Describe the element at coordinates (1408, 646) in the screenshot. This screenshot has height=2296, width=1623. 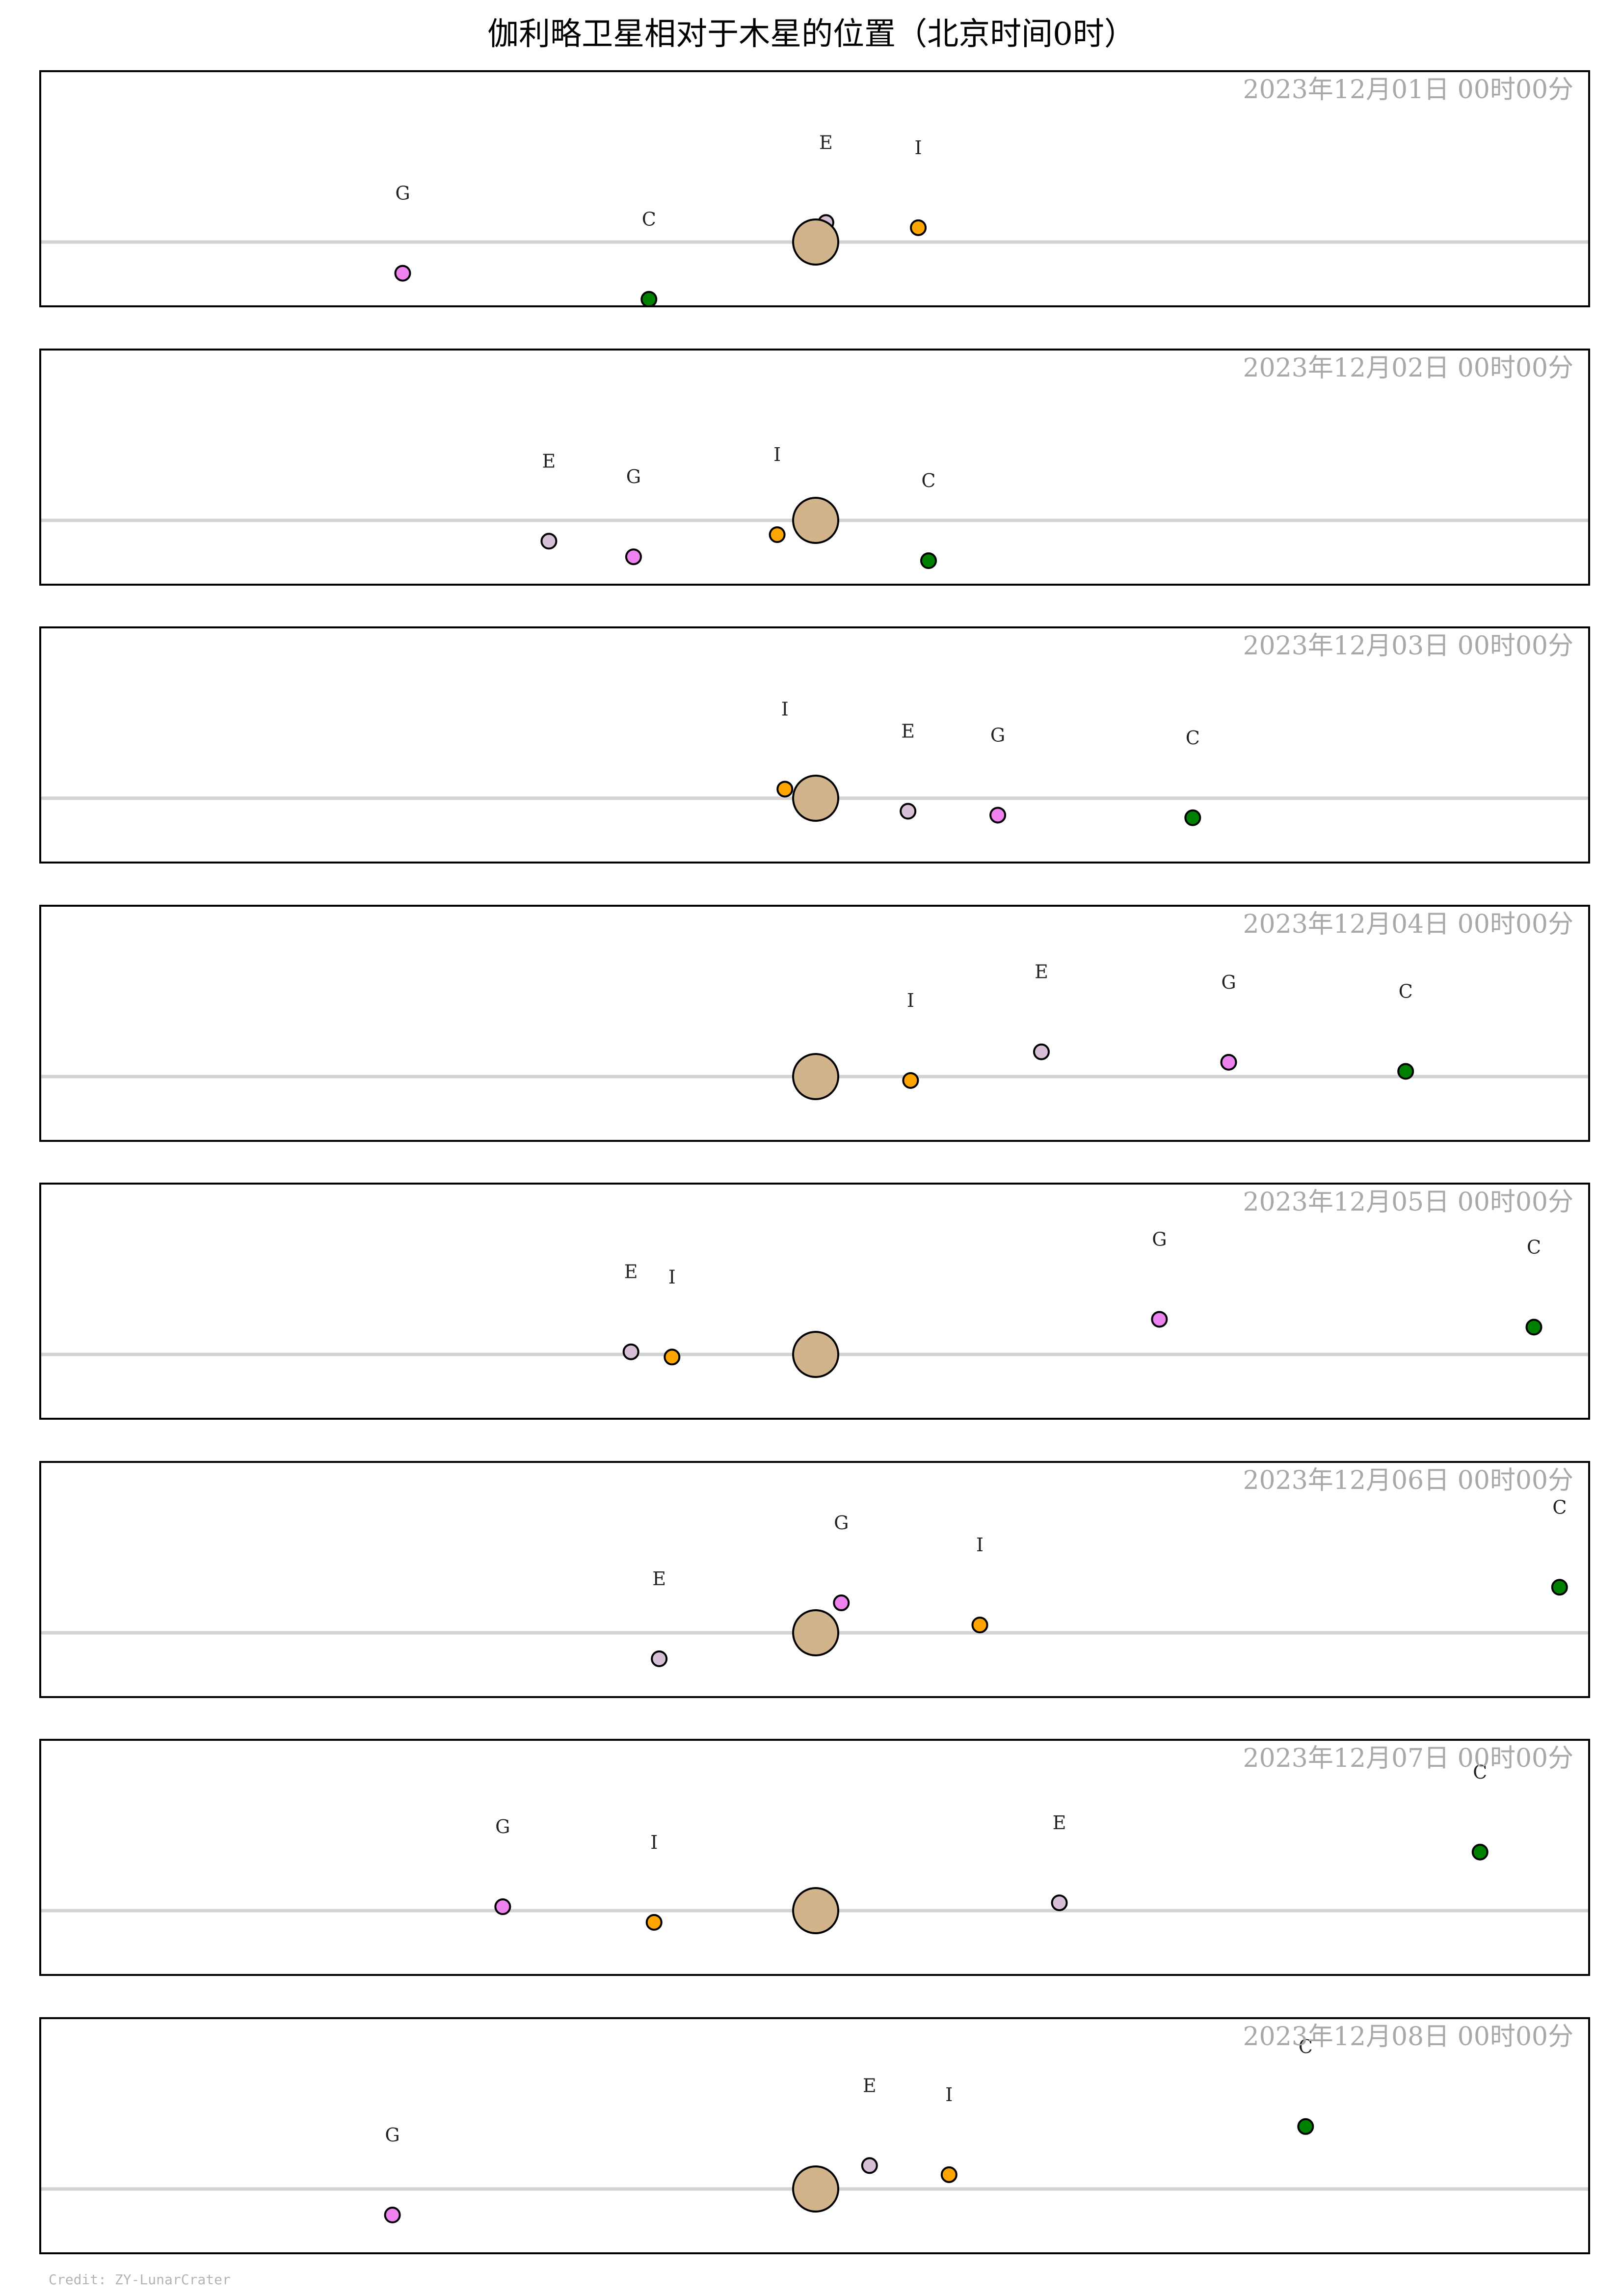
I see `panel-timestamp: 2023年12月03日 00时00分` at that location.